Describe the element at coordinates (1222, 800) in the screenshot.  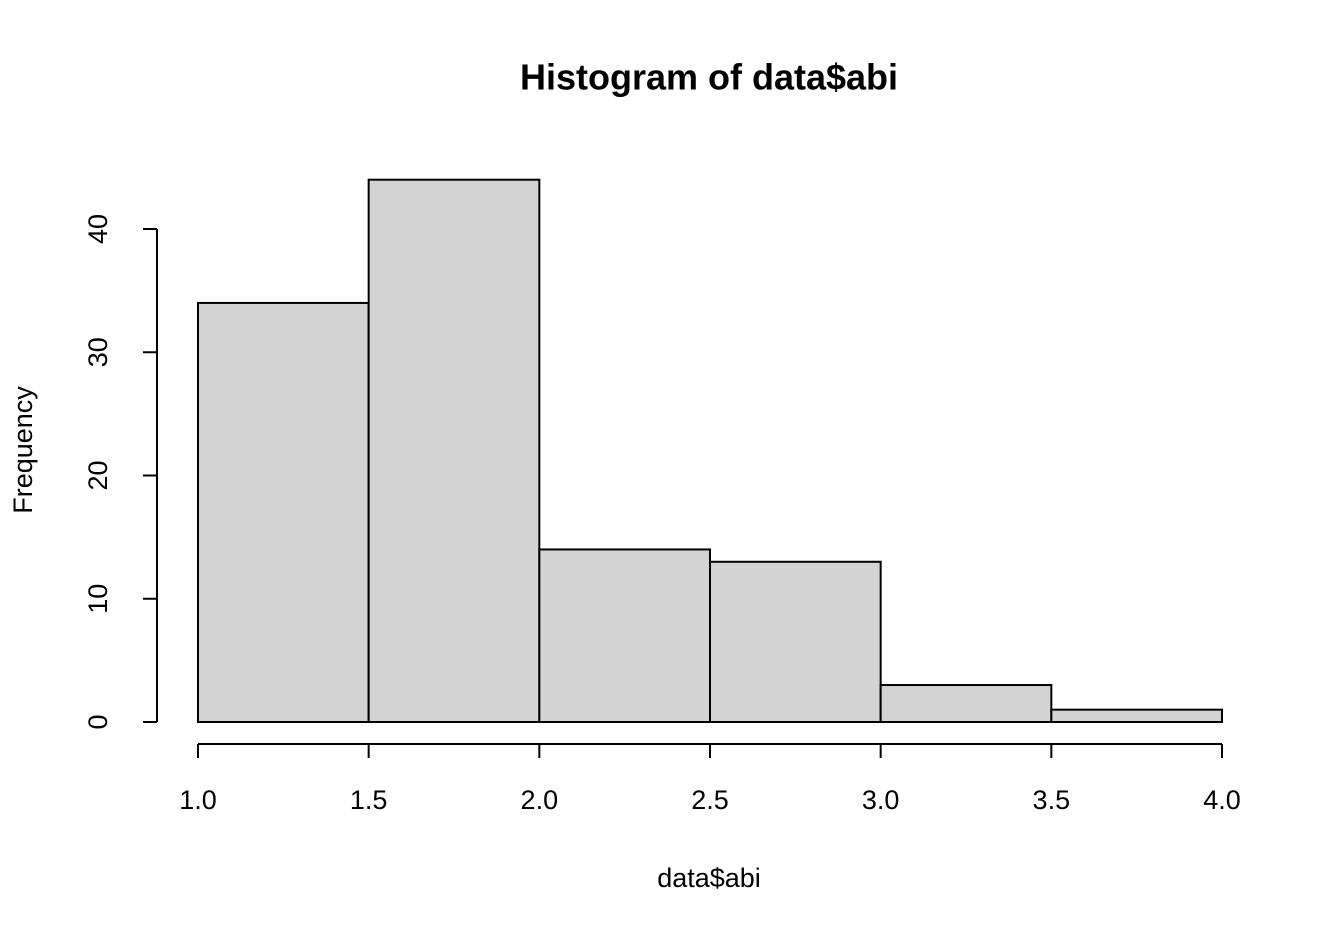
I see `x-tick-label: 4.0` at that location.